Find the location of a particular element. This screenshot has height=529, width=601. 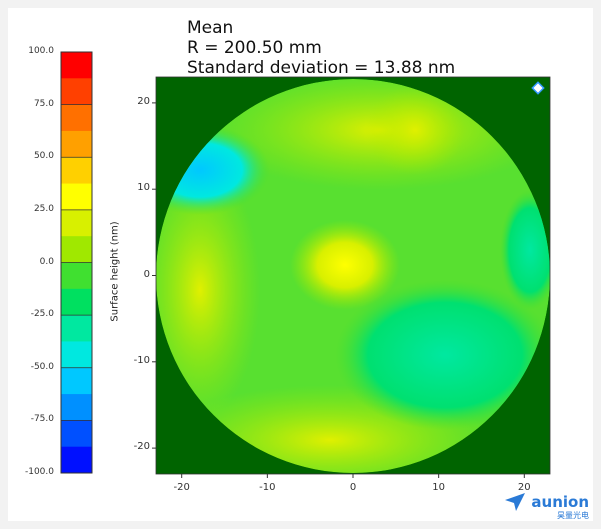

brand-sub: 昊量光电 is located at coordinates (573, 515).